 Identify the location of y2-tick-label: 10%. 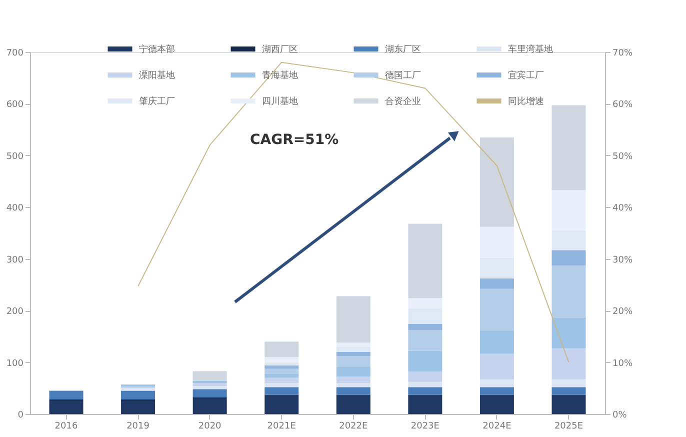
(622, 363).